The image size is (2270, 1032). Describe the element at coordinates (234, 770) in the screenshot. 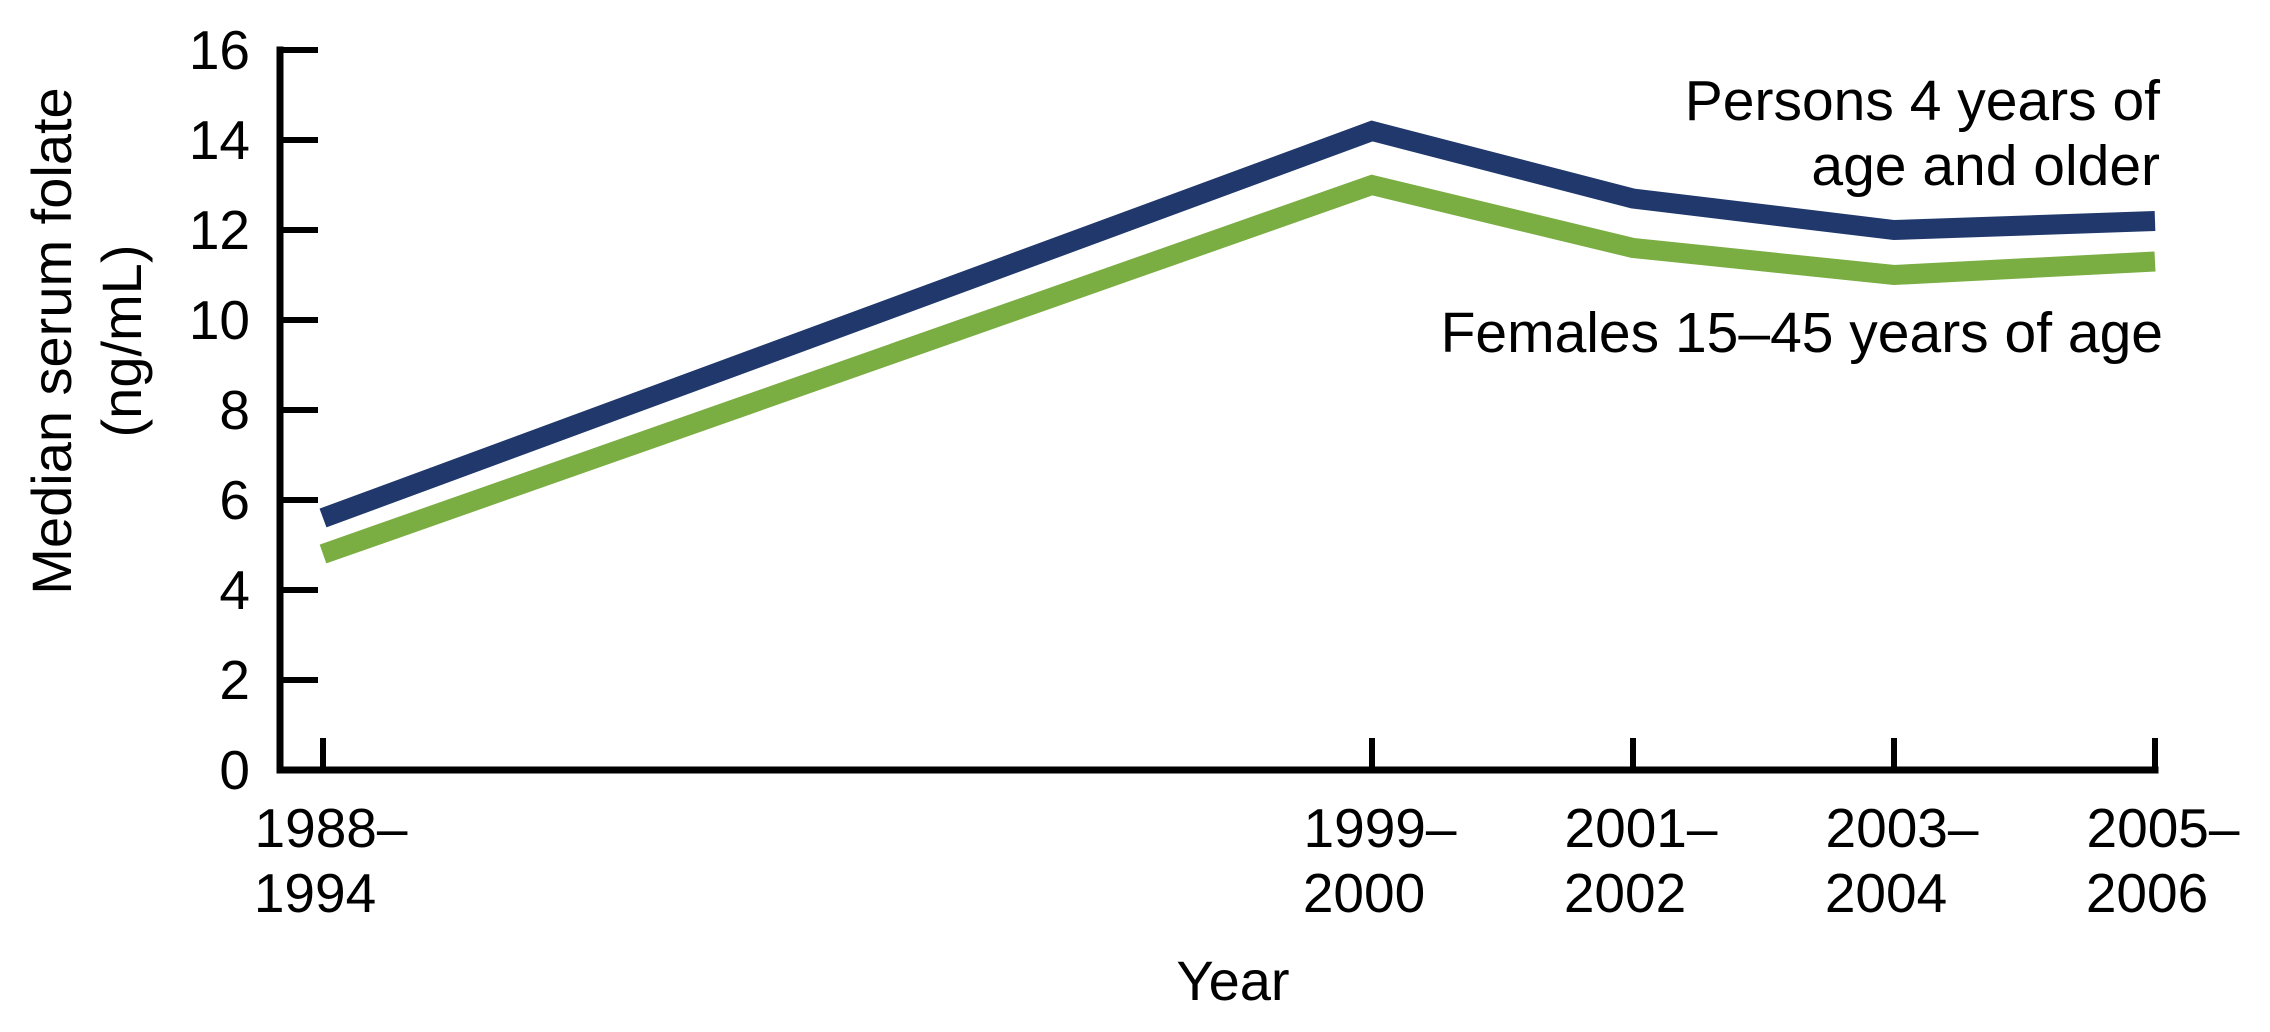

I see `y-tick-label: 0` at that location.